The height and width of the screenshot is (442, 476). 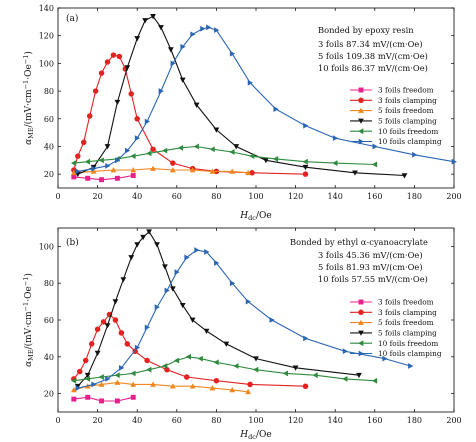 I want to click on x-tick-label: 60, so click(x=177, y=420).